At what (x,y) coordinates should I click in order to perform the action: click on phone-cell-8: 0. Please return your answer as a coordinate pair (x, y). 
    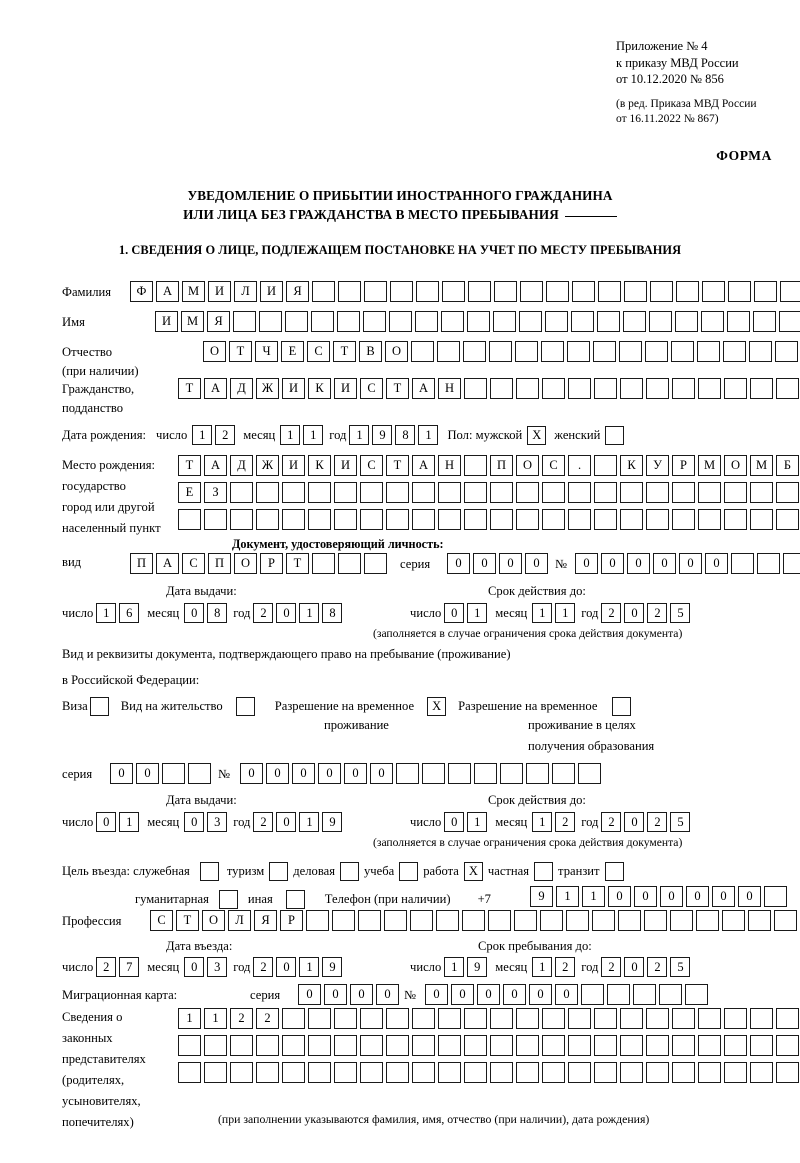
    Looking at the image, I should click on (723, 896).